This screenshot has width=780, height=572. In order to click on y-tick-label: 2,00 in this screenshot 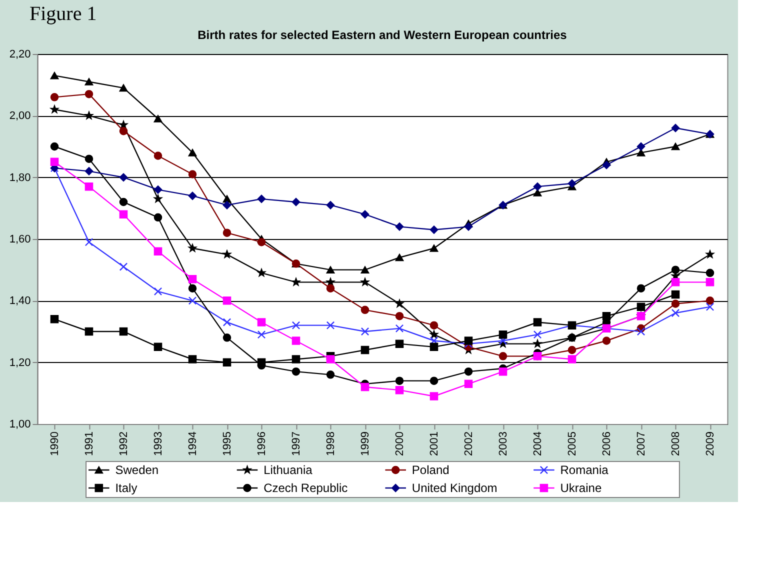, I will do `click(20, 116)`.